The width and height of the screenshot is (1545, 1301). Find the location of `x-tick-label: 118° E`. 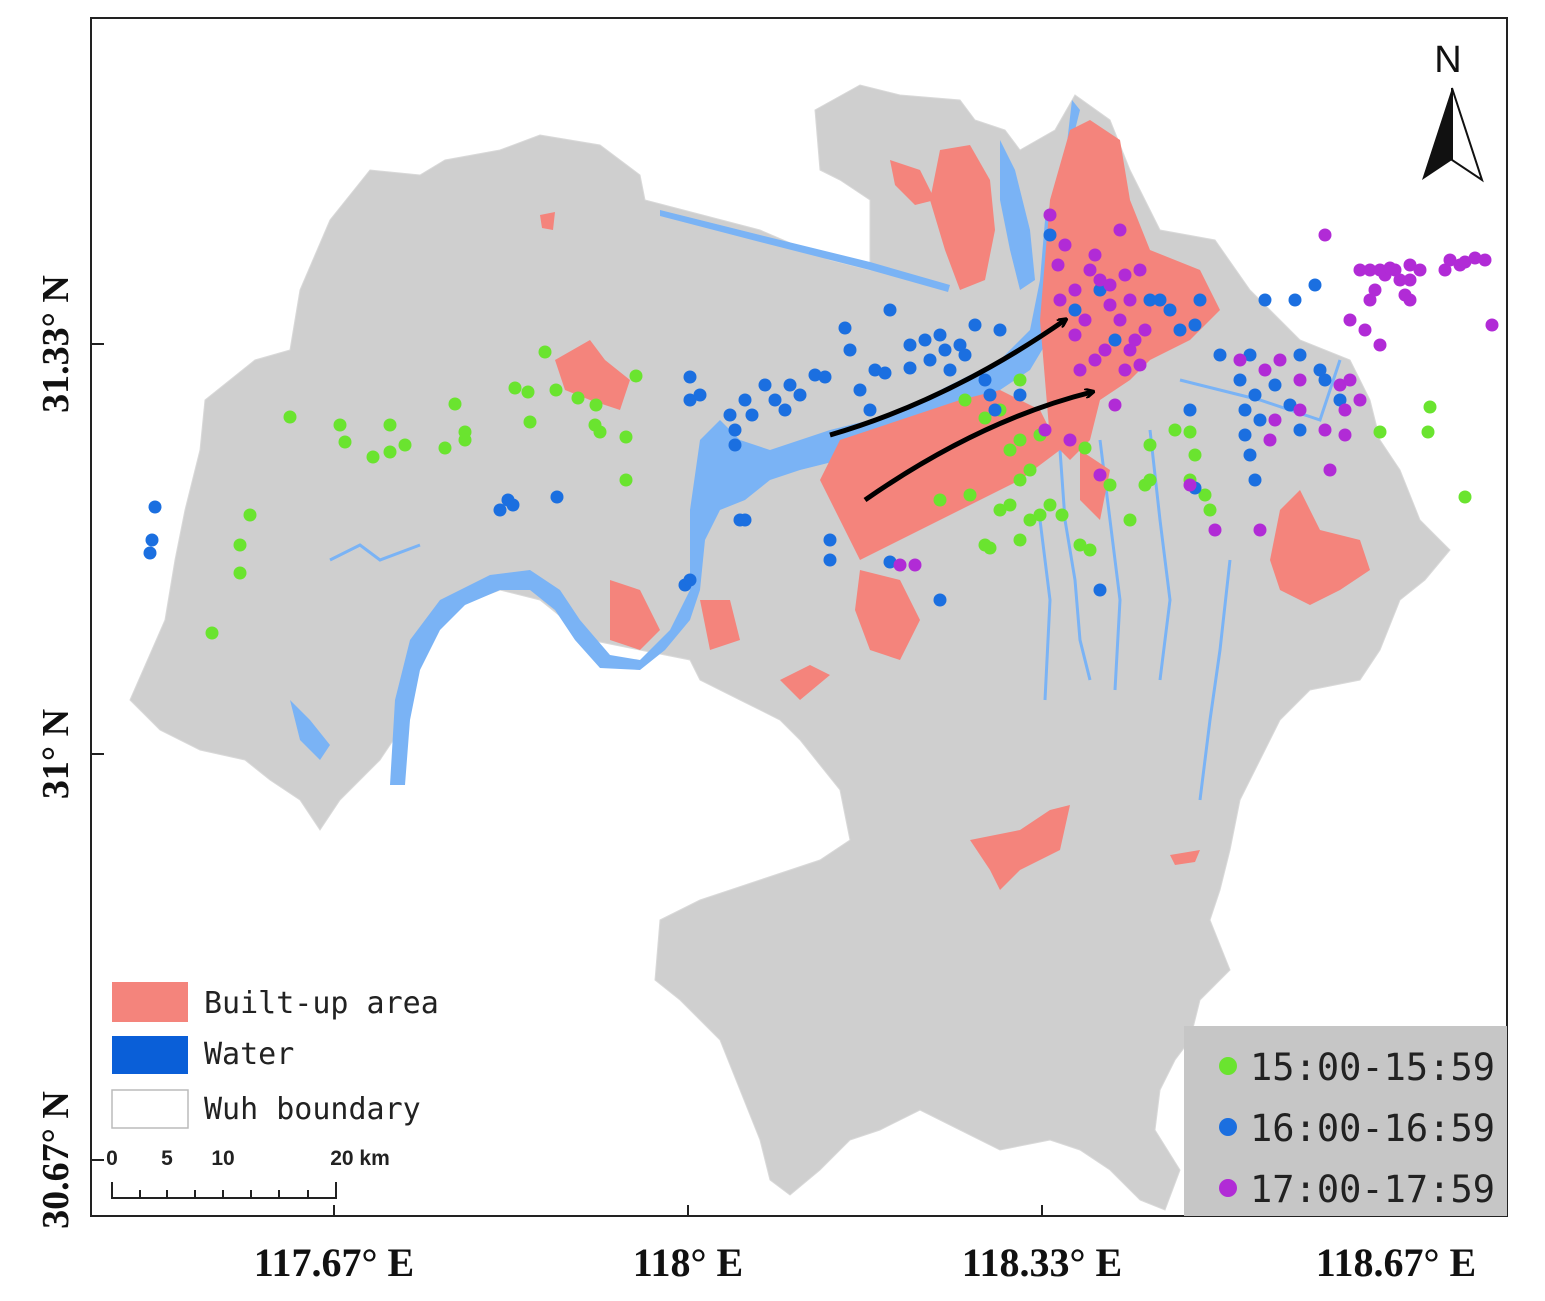

x-tick-label: 118° E is located at coordinates (688, 1262).